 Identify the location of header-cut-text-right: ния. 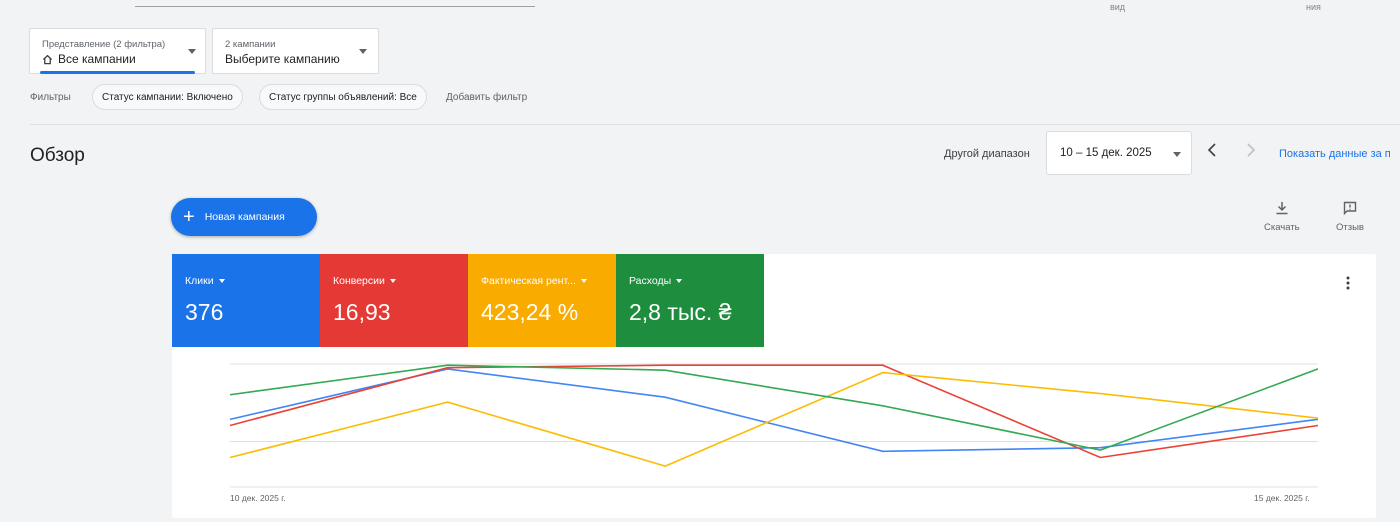
(1313, 7).